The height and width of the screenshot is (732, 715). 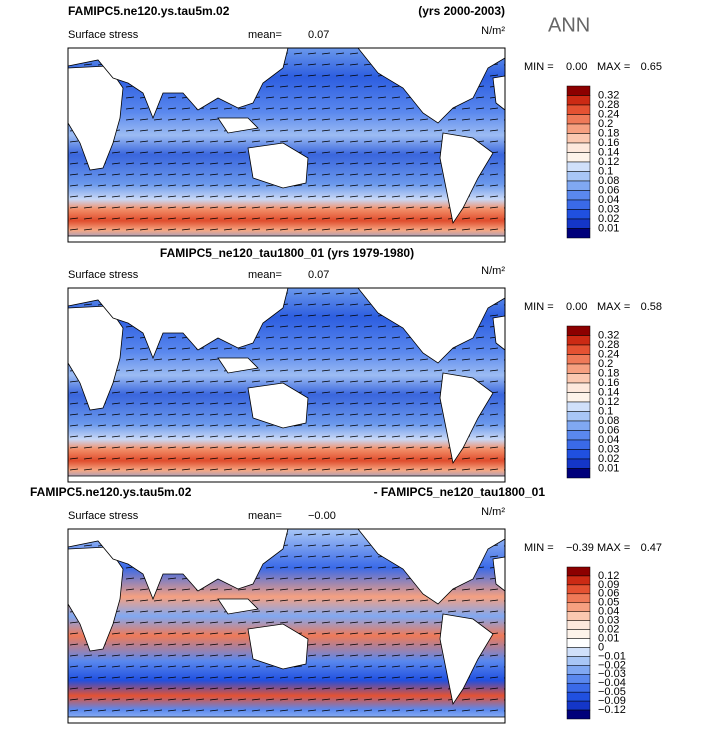 I want to click on panel-title-right: - FAMIPC5_ne120_tau1800_01, so click(x=460, y=492).